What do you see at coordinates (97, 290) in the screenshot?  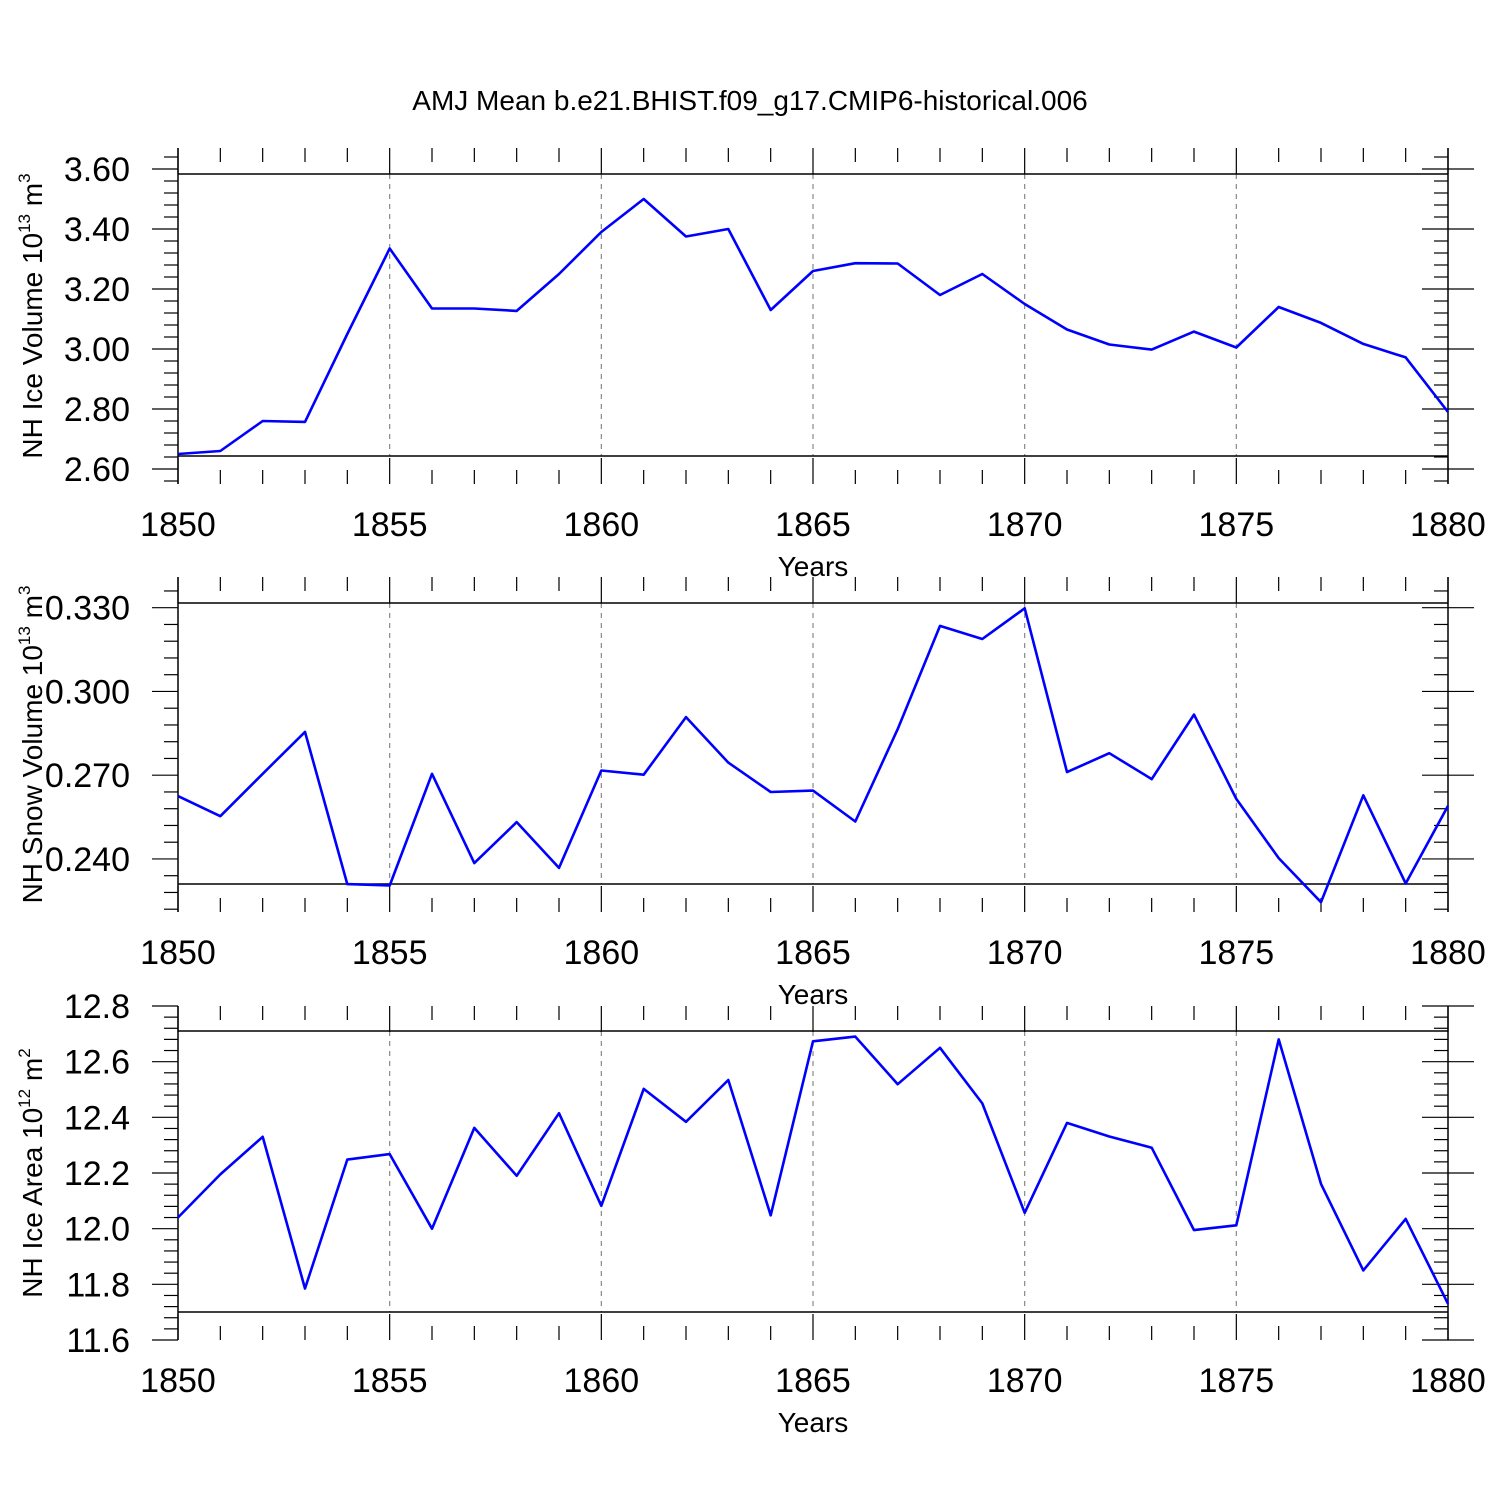 I see `y-tick-label: 3.20` at bounding box center [97, 290].